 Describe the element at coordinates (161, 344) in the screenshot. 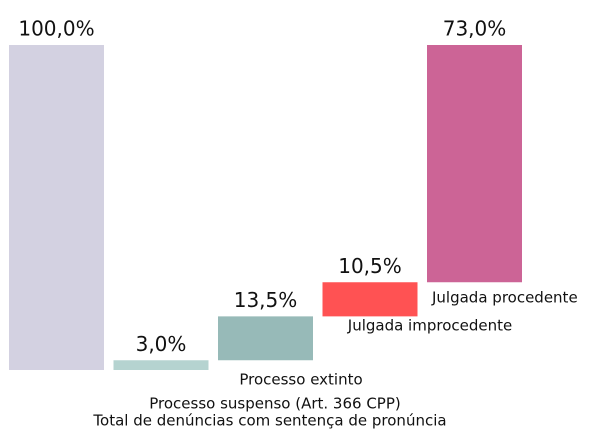

I see `value-label: 3,0%` at that location.